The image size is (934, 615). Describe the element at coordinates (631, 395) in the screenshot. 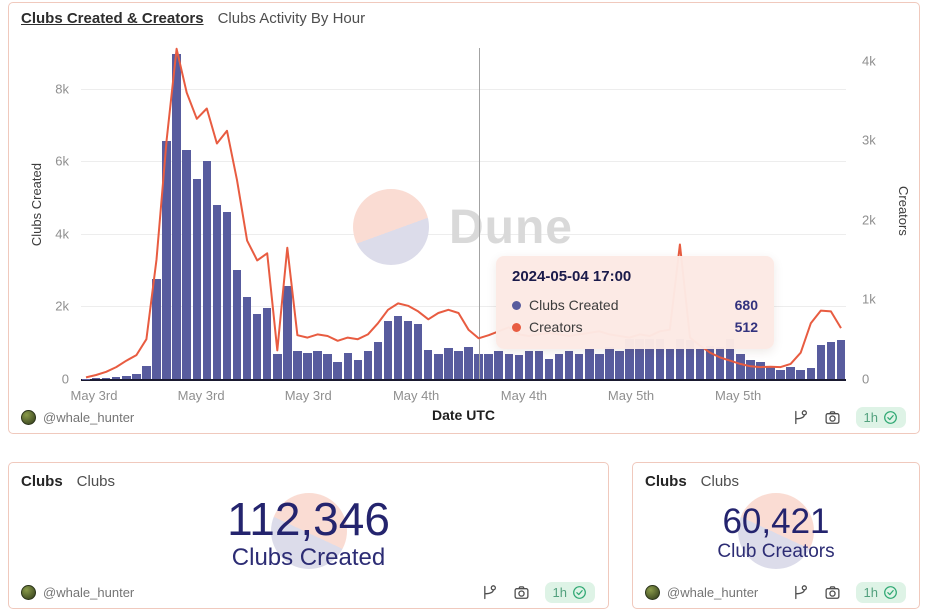

I see `x-axis-tick: May 5th` at that location.